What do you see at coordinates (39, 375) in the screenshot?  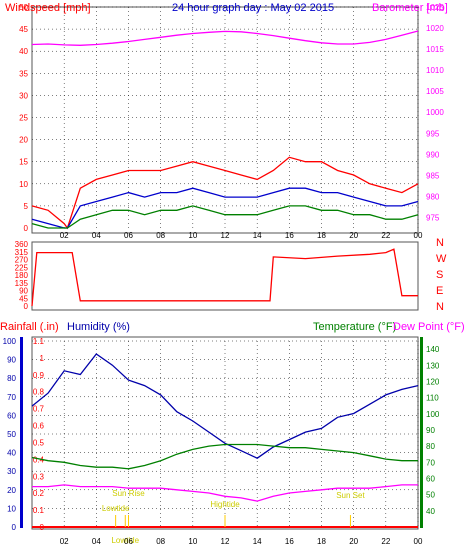 I see `rainfall-tick-label: 0.9` at bounding box center [39, 375].